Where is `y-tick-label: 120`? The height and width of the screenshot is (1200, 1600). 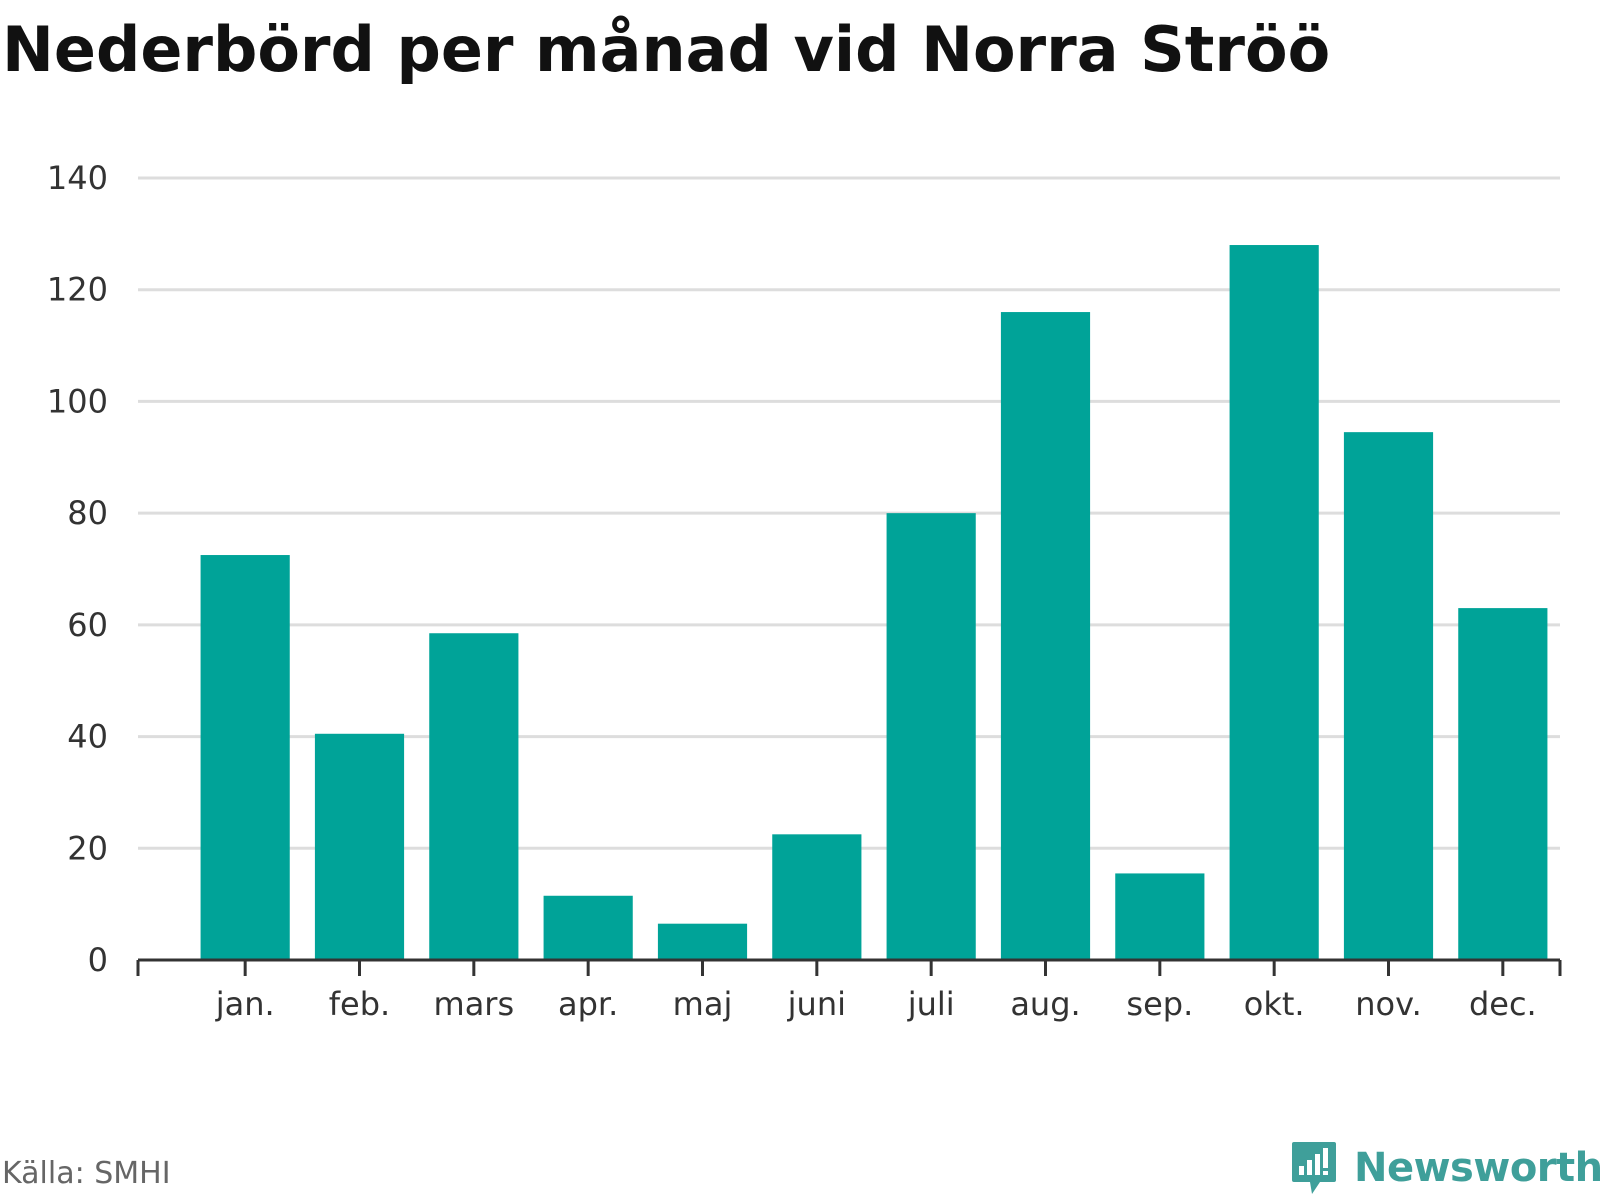
y-tick-label: 120 is located at coordinates (77, 290).